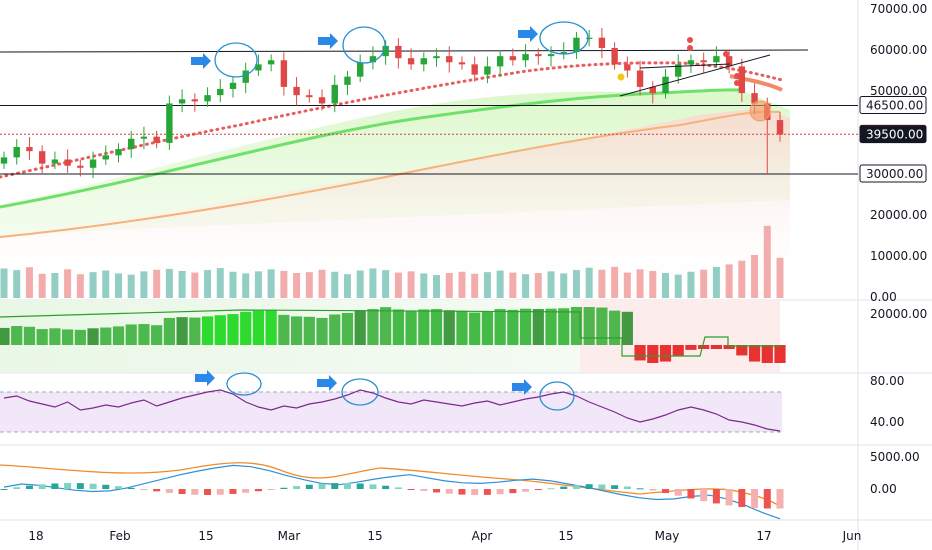  What do you see at coordinates (760, 111) in the screenshot?
I see `highlight-circle` at bounding box center [760, 111].